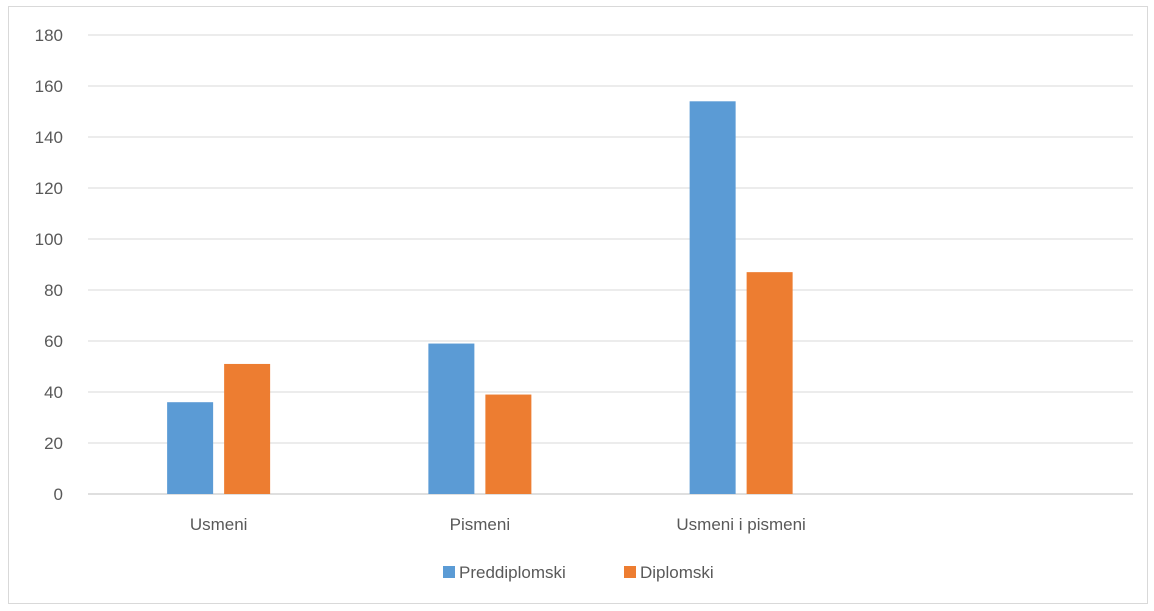 Image resolution: width=1154 pixels, height=611 pixels. I want to click on y-tick-label: 140, so click(49, 137).